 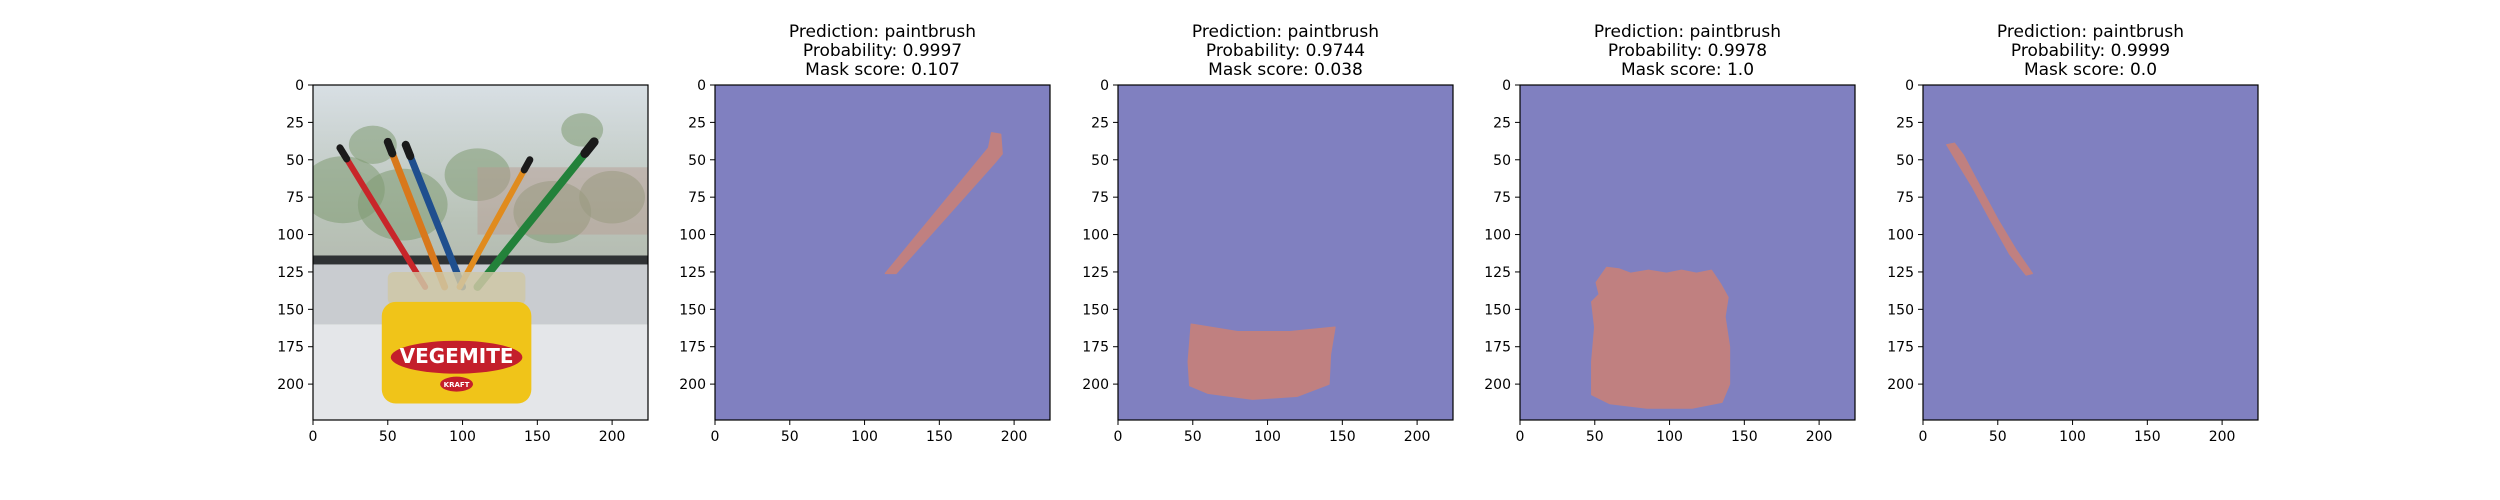 What do you see at coordinates (2090, 70) in the screenshot?
I see `panel-title-line: Mask score: 0.0` at bounding box center [2090, 70].